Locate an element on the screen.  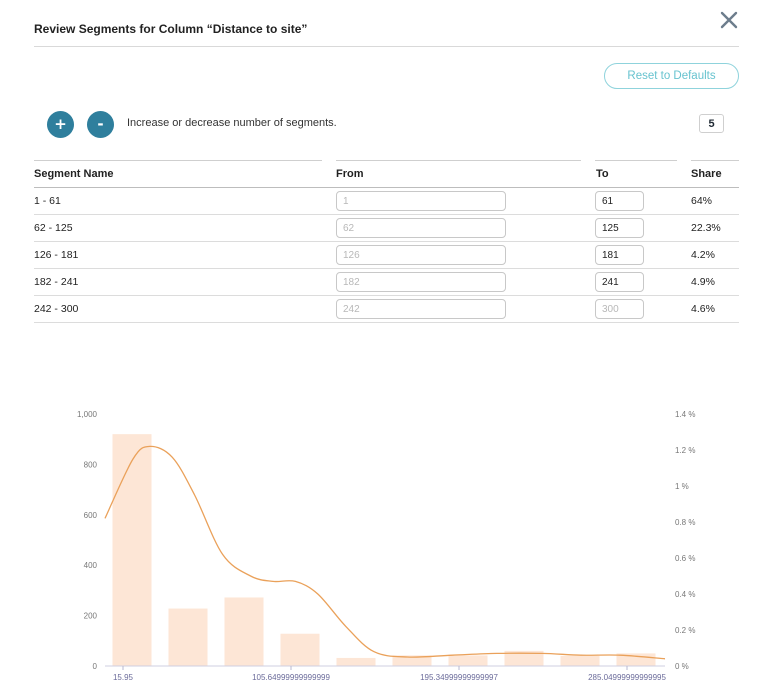
y2-tick-label: 0.4 % is located at coordinates (685, 594).